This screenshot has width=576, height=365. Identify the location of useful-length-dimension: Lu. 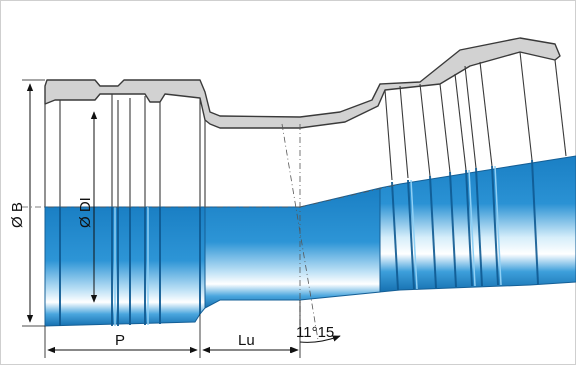
(250, 343).